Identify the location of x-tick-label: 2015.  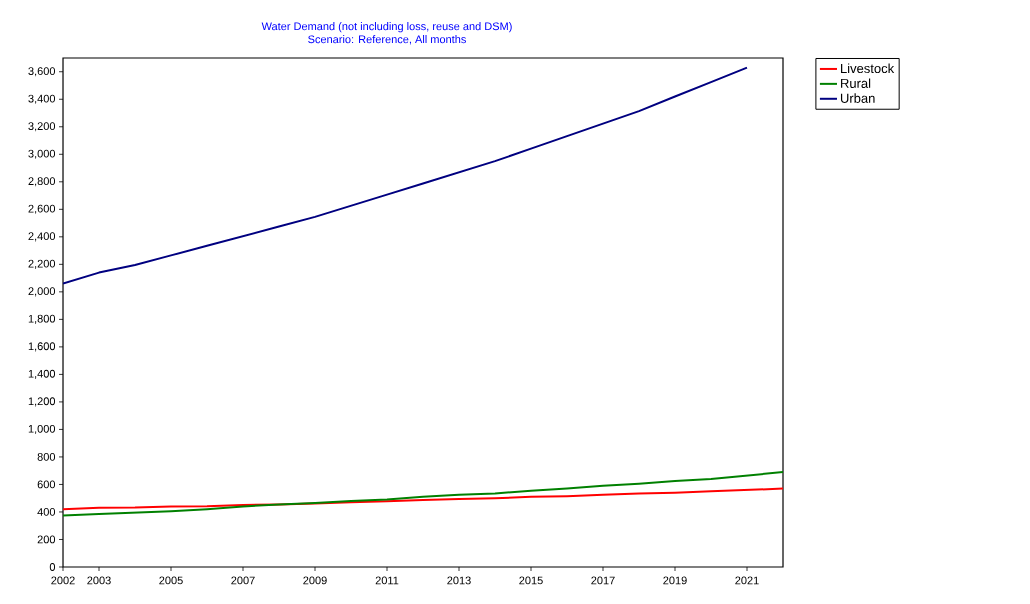
(531, 580).